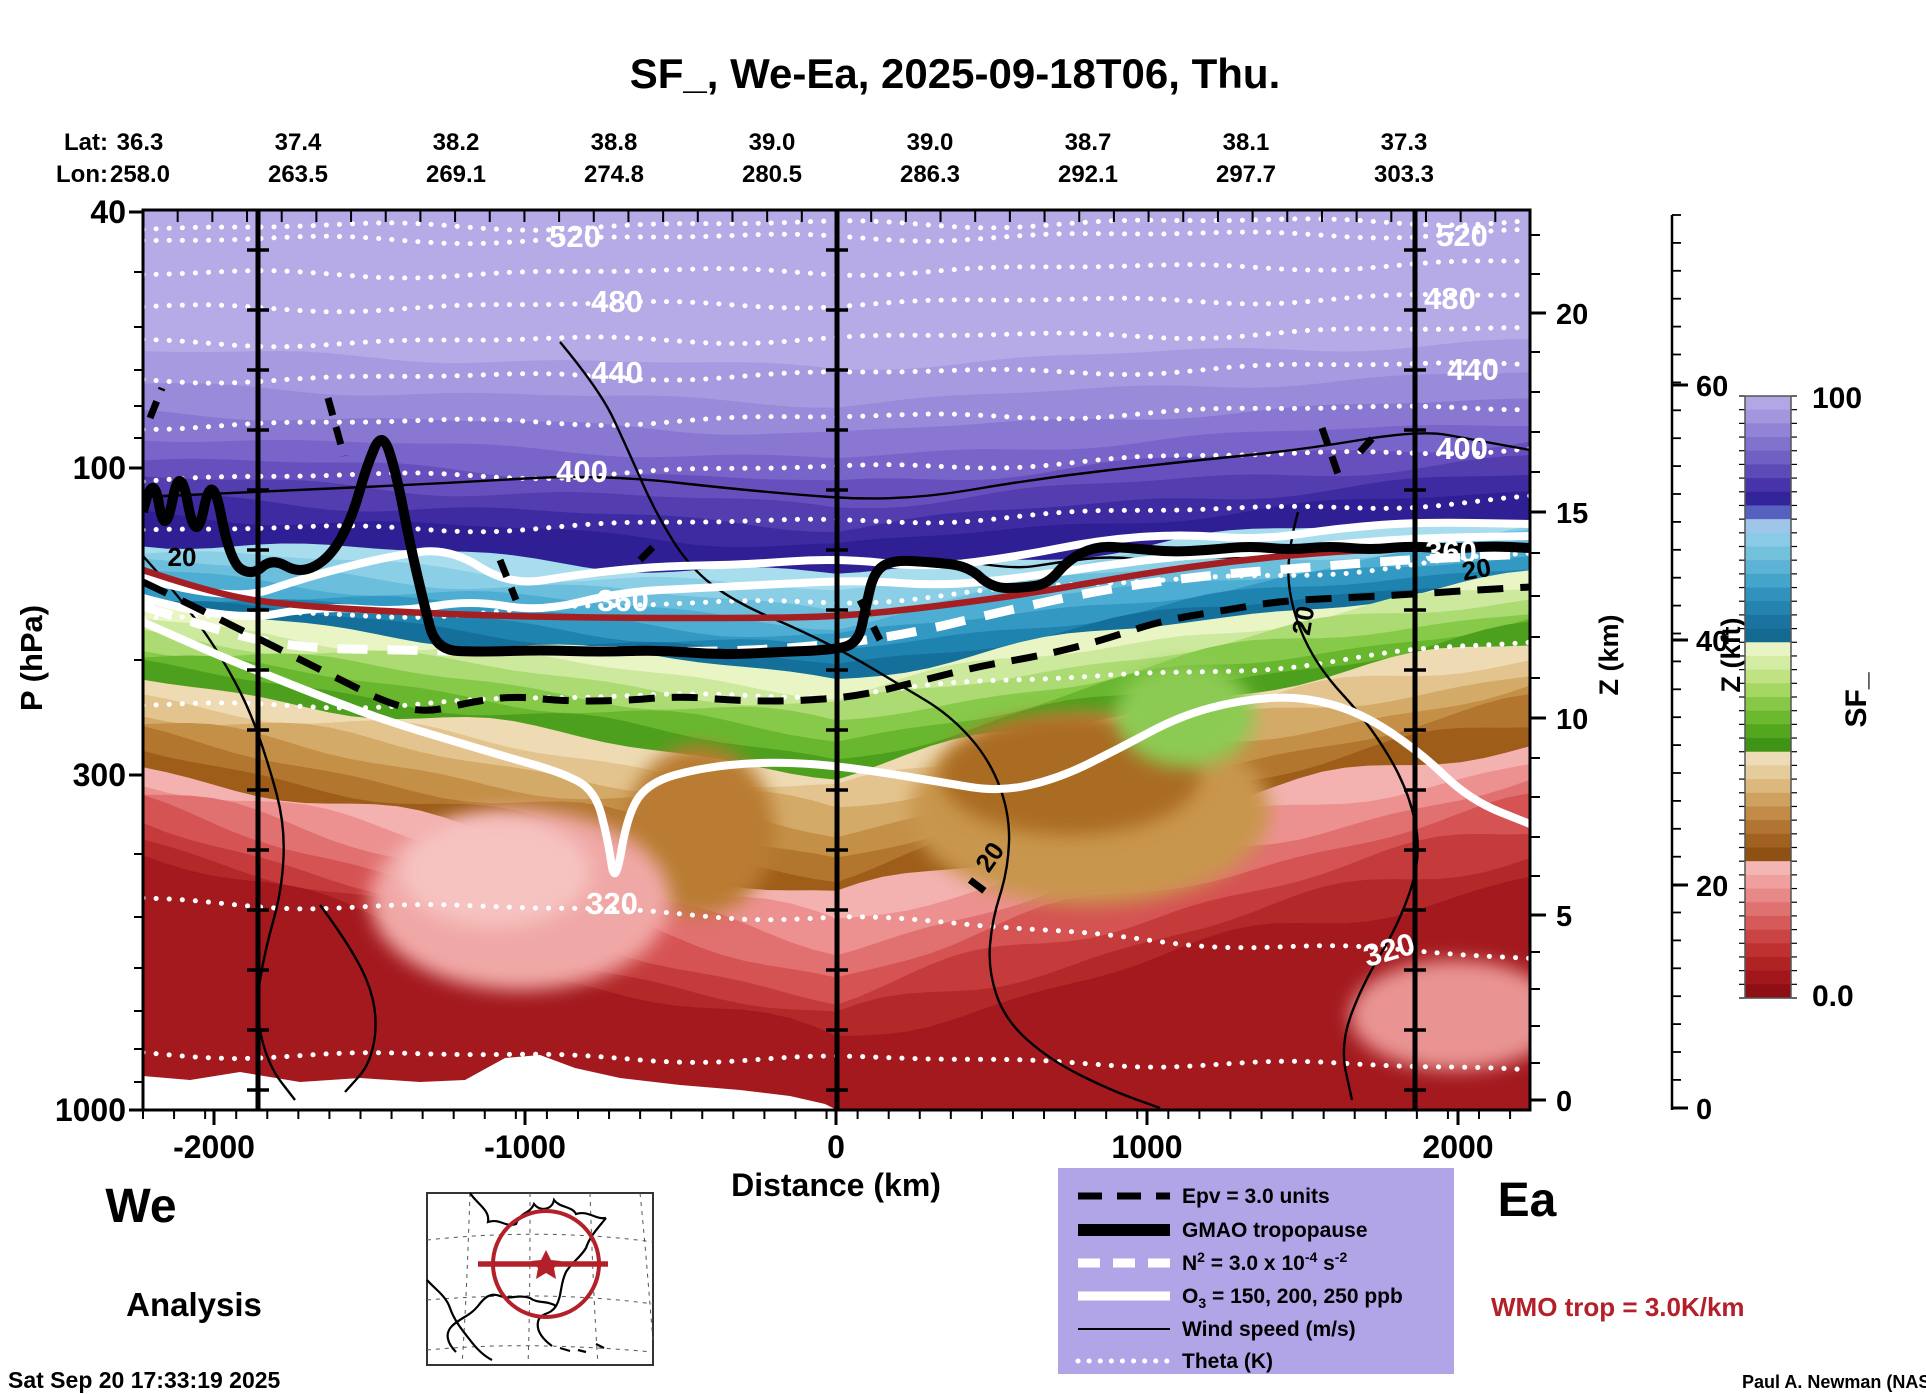 Image resolution: width=1926 pixels, height=1394 pixels. What do you see at coordinates (214, 1147) in the screenshot?
I see `distance-tick-label: -2000` at bounding box center [214, 1147].